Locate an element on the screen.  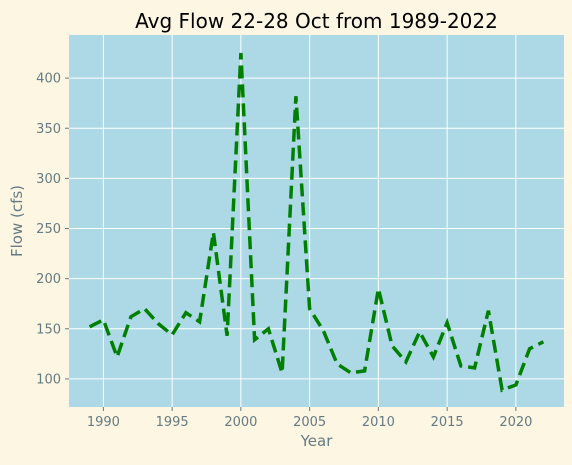
x-tick-label: 1995 is located at coordinates (172, 422).